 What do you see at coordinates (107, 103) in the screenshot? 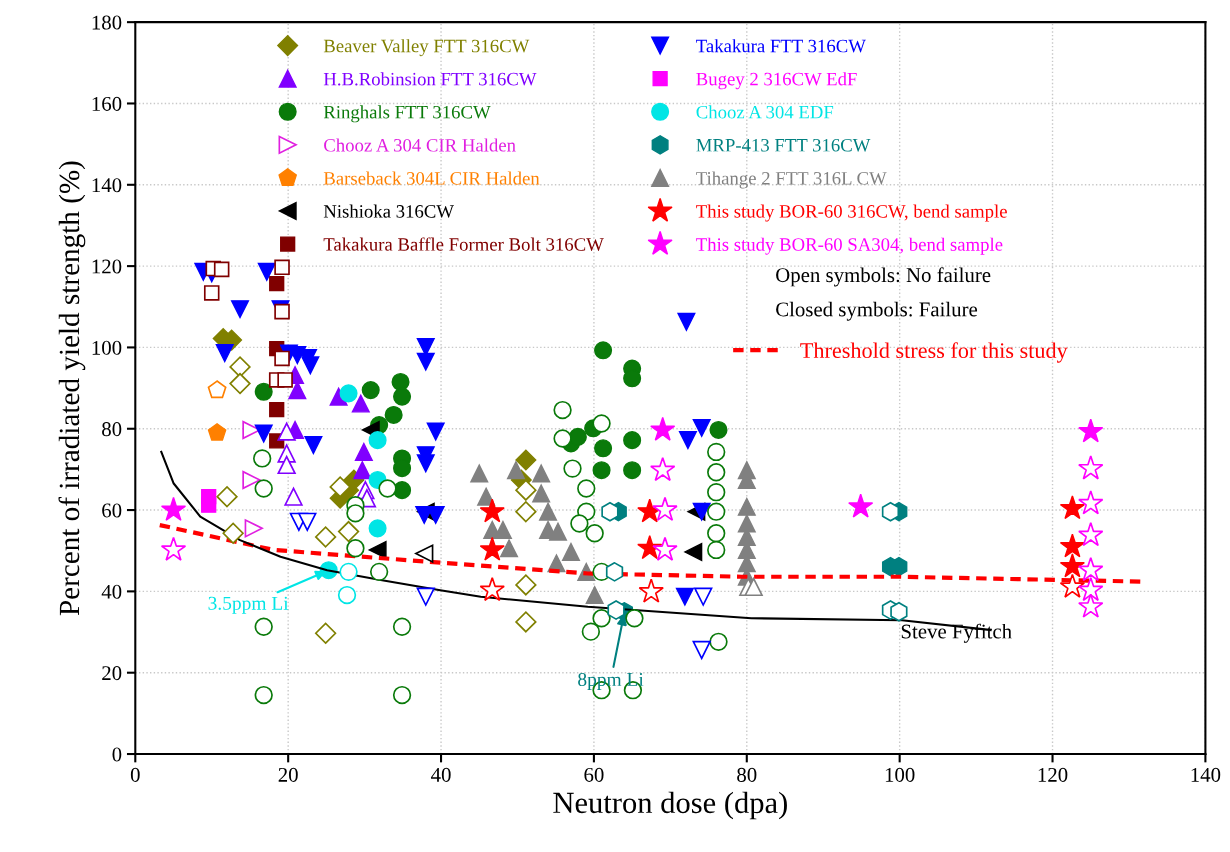
I see `y-tick-label: 160` at bounding box center [107, 103].